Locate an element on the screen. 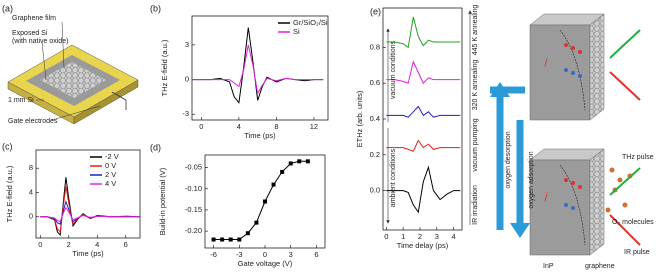 This screenshot has height=274, width=665. y-tick-label: 0.4 is located at coordinates (375, 118).